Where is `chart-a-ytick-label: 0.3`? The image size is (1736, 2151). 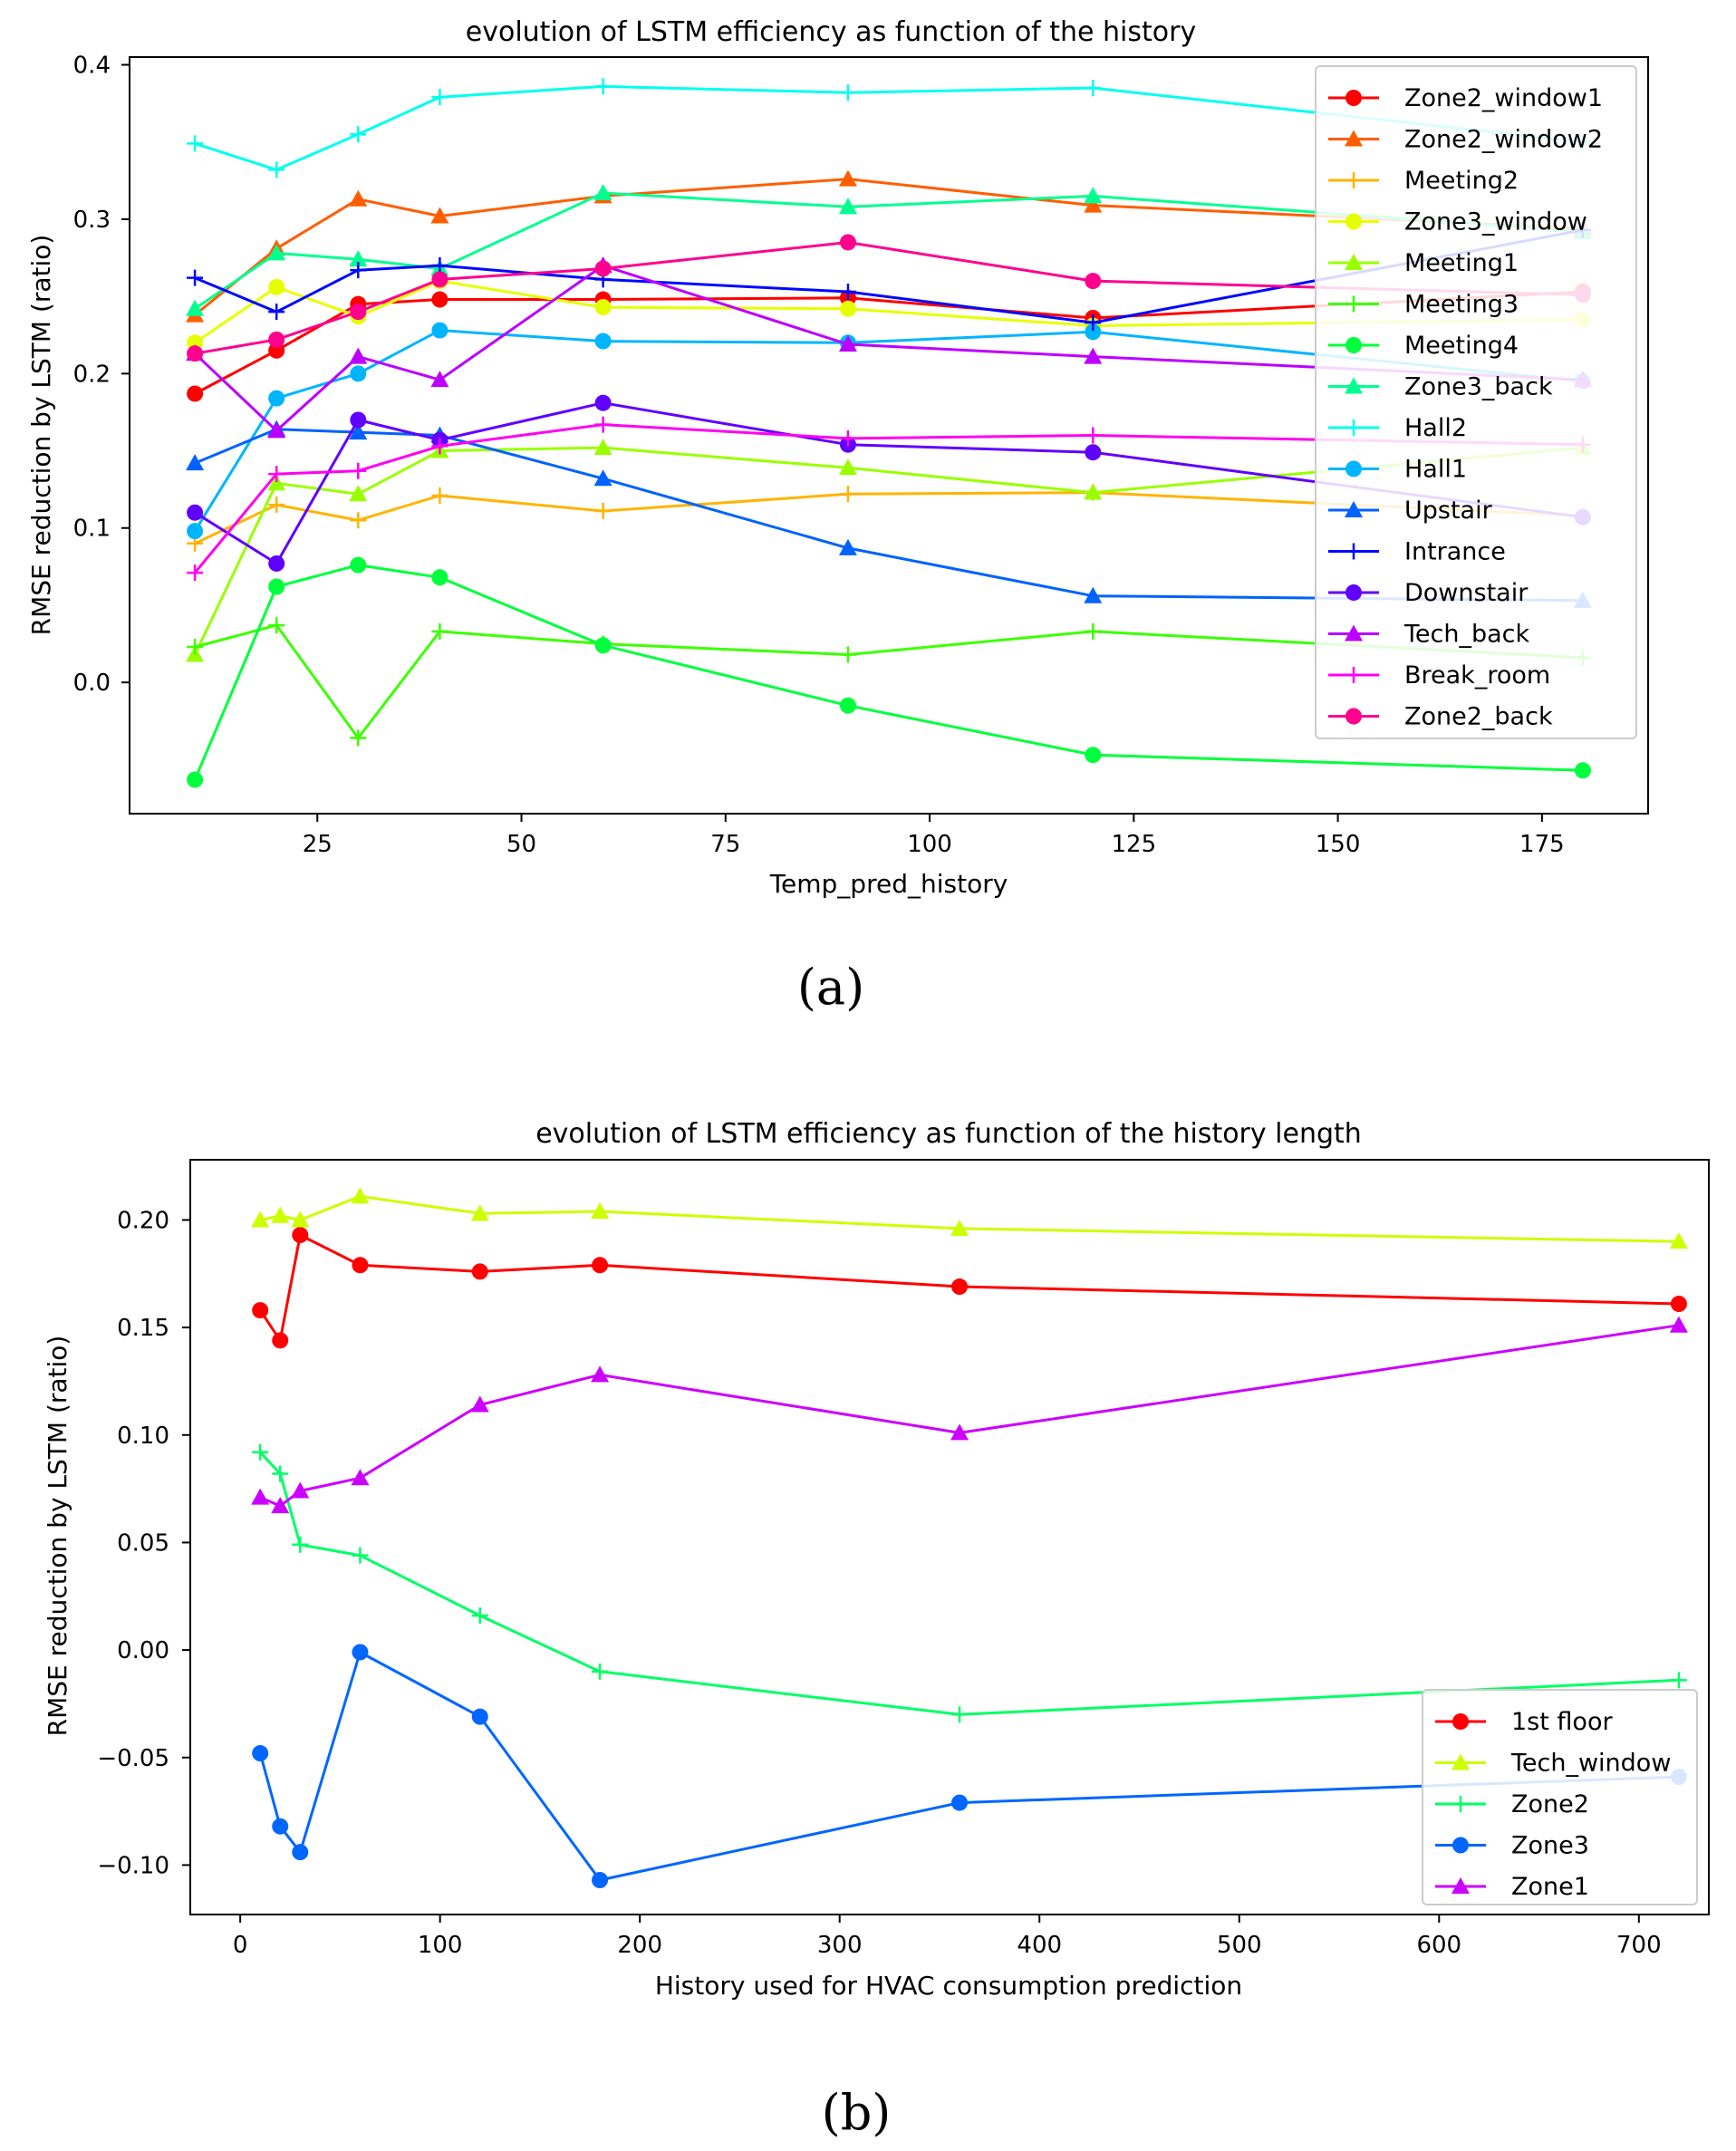 chart-a-ytick-label: 0.3 is located at coordinates (92, 220).